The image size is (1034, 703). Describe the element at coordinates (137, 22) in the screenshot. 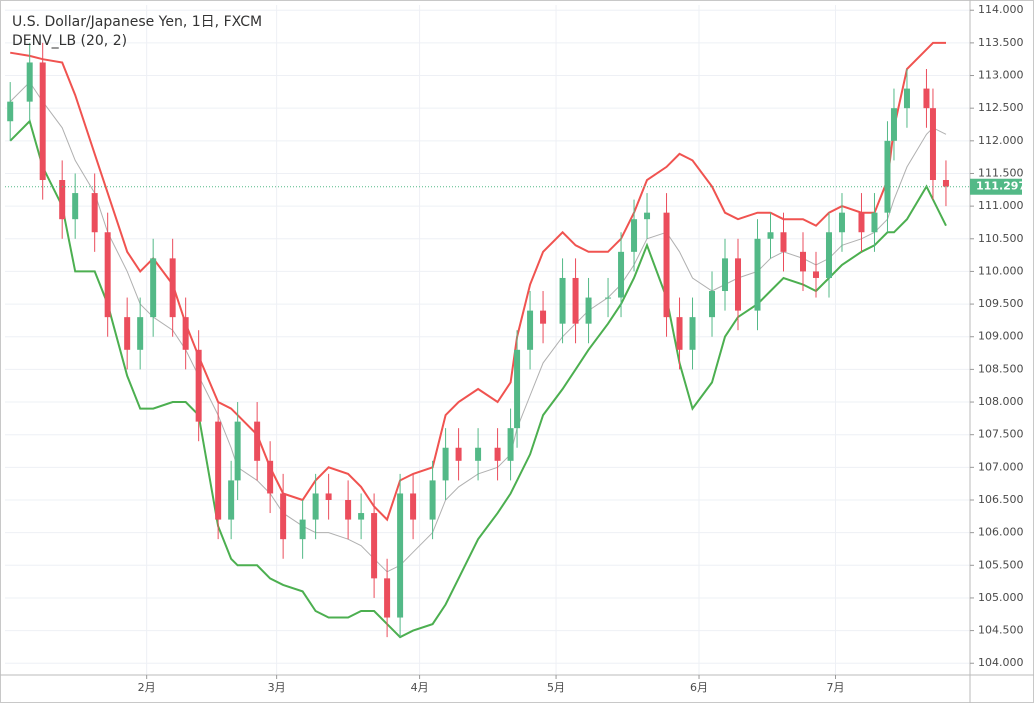

I see `chart-title: U.S. Dollar/Japanese Yen, 1日, FXCM` at that location.